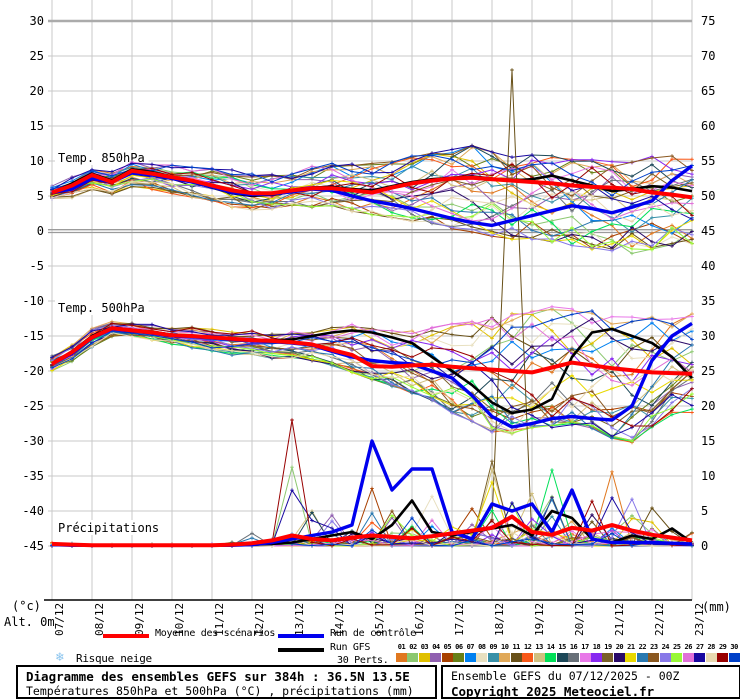 This screenshot has height=700, width=740. I want to click on legend-mean-label: Moyenne des scénarios, so click(215, 633).